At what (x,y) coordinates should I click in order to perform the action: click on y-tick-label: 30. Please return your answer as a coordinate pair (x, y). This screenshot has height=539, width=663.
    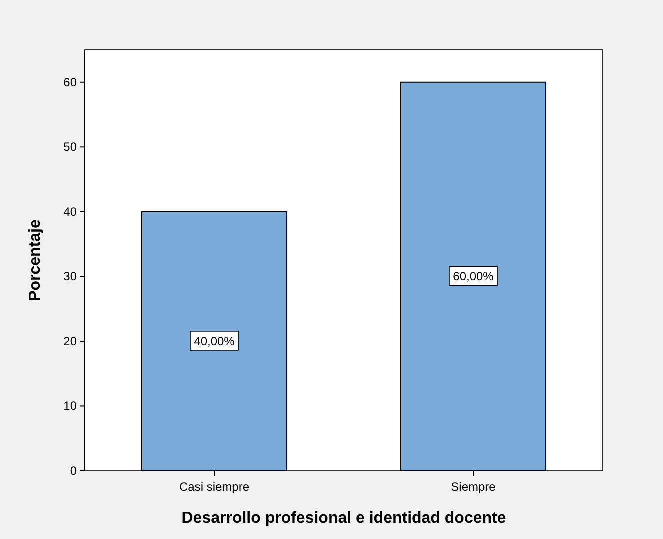
    Looking at the image, I should click on (71, 277).